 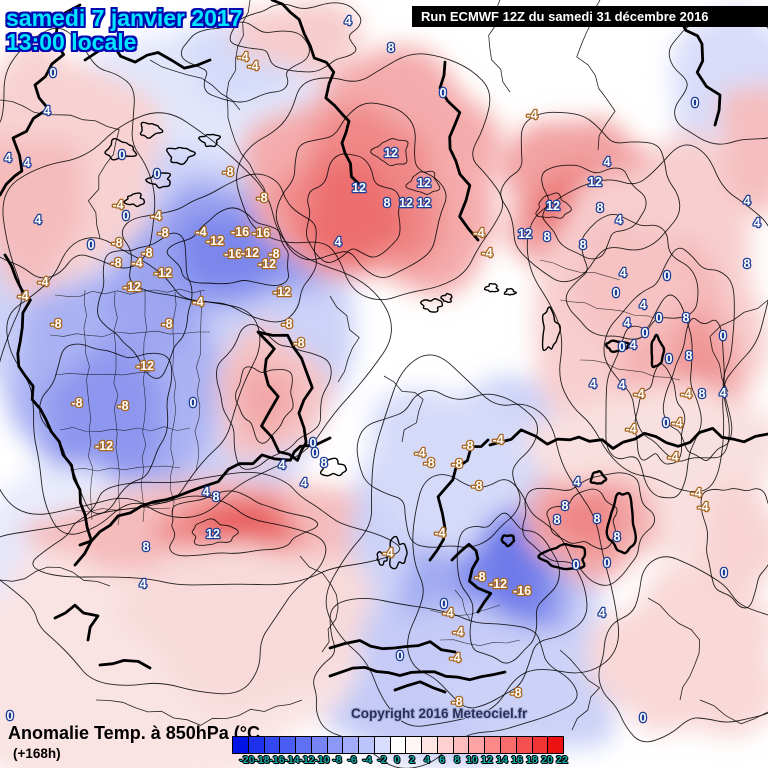 What do you see at coordinates (397, 760) in the screenshot?
I see `colorbar-tick-label: 0` at bounding box center [397, 760].